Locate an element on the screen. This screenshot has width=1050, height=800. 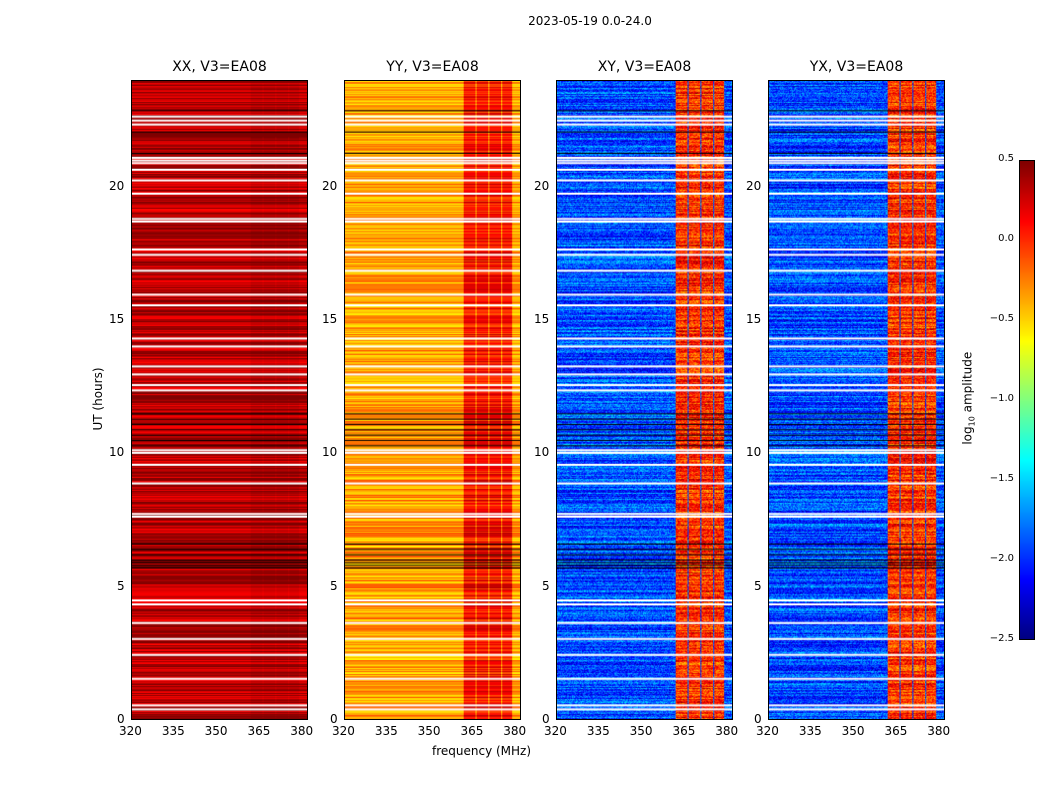
colorbar-gradient is located at coordinates (1027, 400).